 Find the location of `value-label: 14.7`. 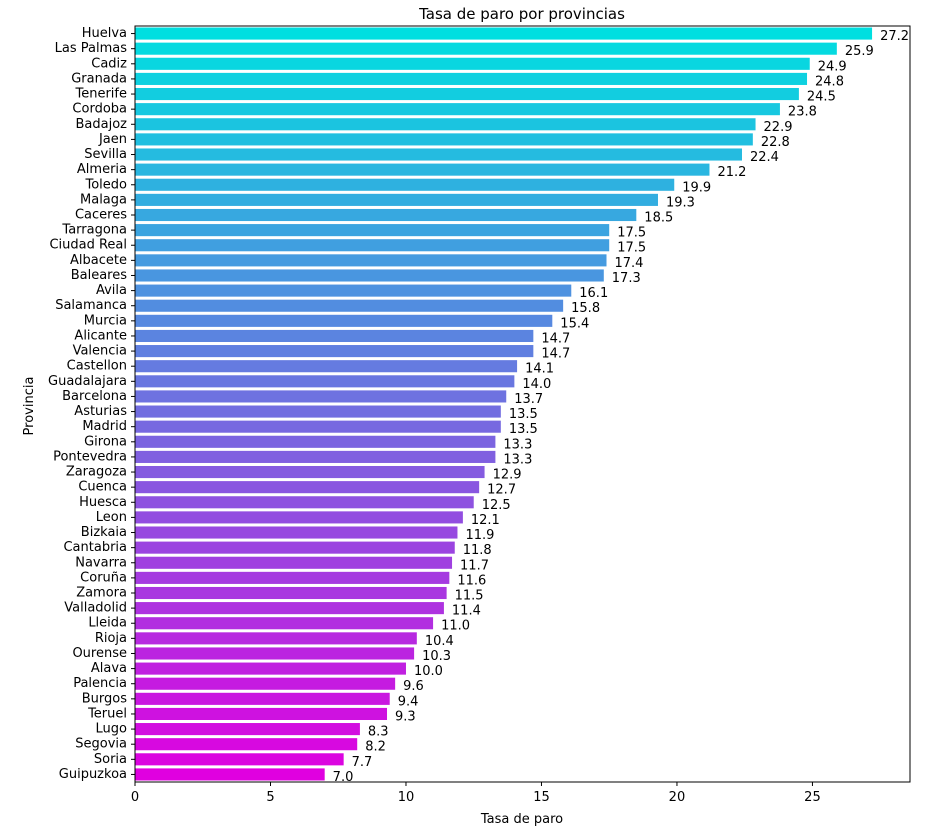

value-label: 14.7 is located at coordinates (555, 338).